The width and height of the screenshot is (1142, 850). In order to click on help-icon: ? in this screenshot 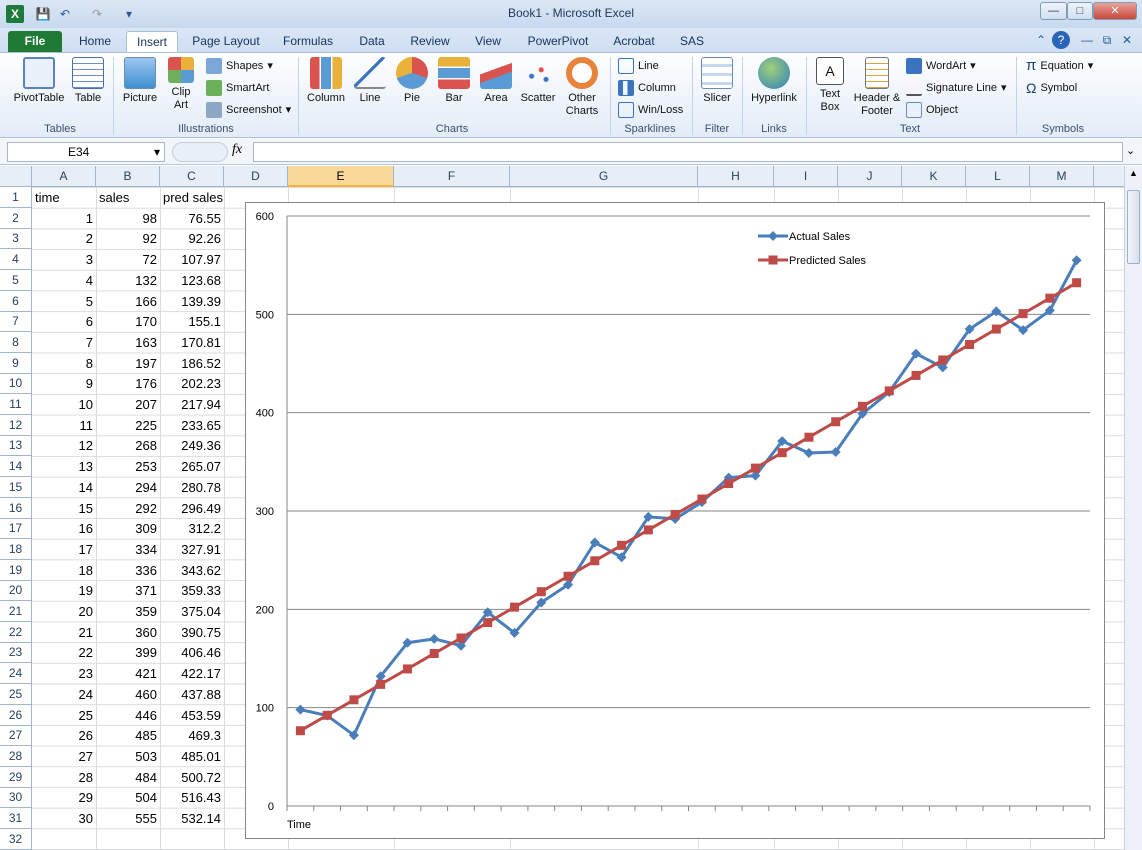, I will do `click(1061, 40)`.